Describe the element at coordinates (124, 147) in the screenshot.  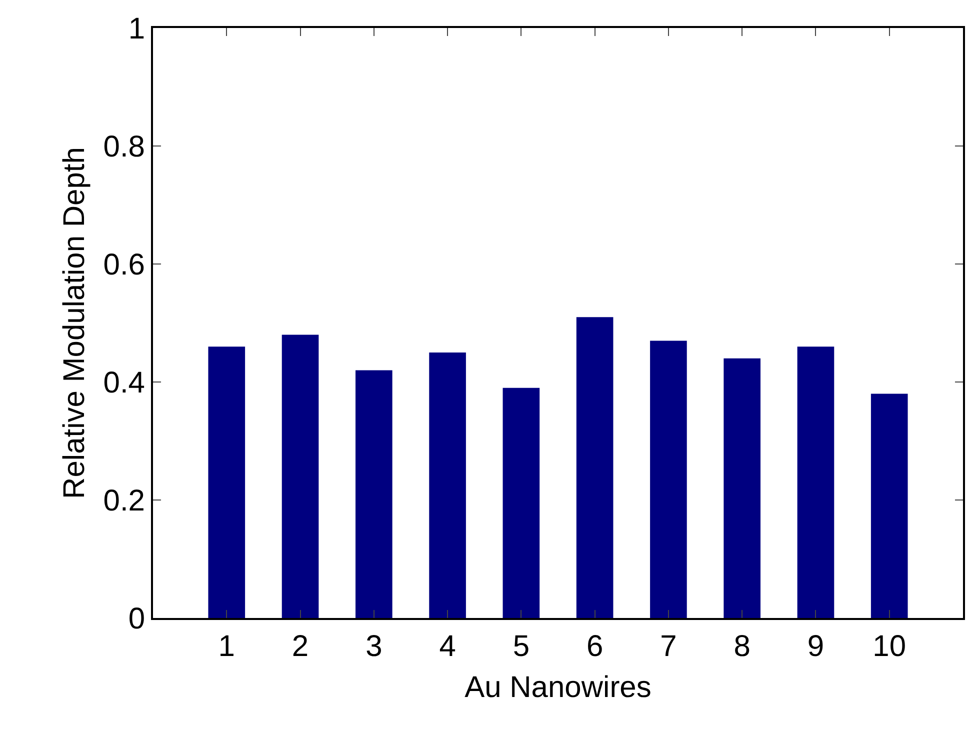
I see `y-tick-label: 0.8` at that location.